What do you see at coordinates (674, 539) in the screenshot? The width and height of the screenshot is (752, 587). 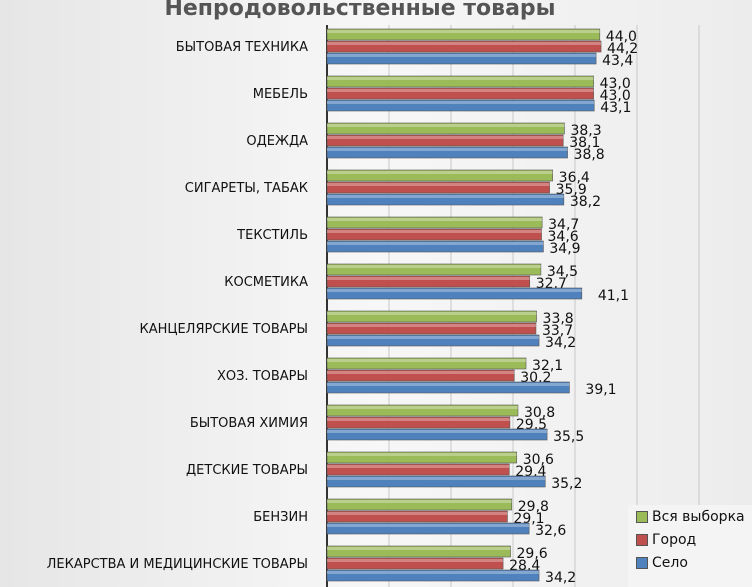 I see `legend-label: Город` at bounding box center [674, 539].